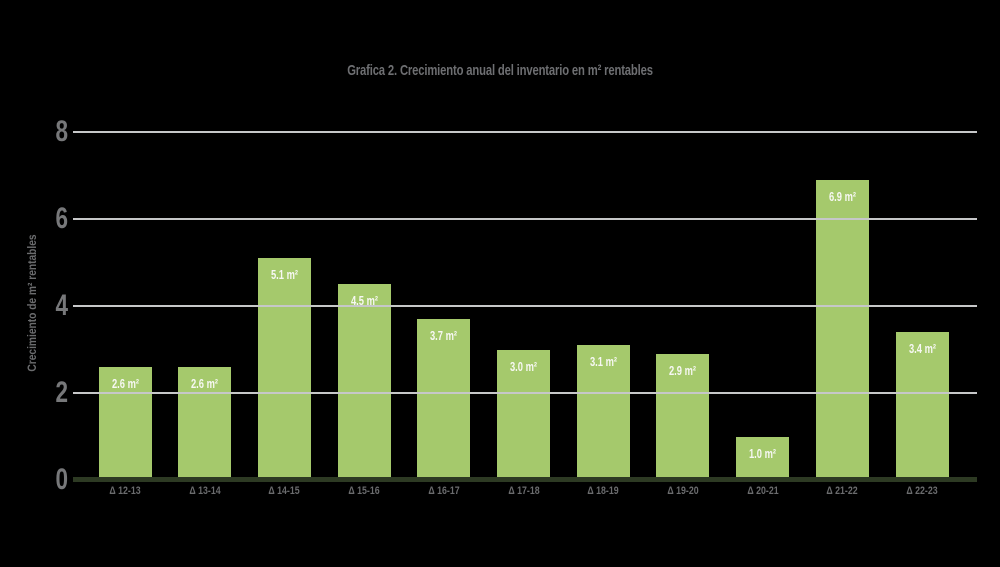  What do you see at coordinates (364, 382) in the screenshot?
I see `bar: 4.5 m²` at bounding box center [364, 382].